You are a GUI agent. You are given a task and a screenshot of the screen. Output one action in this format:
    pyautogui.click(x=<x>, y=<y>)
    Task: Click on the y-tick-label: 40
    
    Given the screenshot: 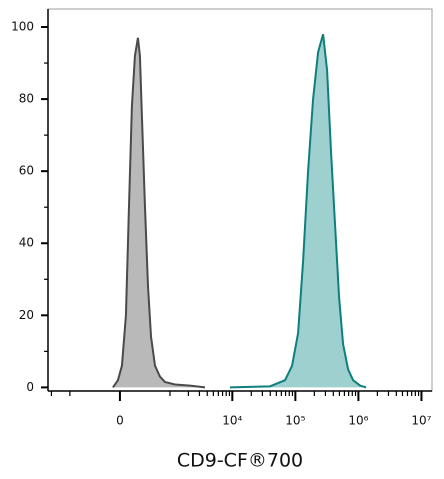 What is the action you would take?
    pyautogui.click(x=26, y=243)
    